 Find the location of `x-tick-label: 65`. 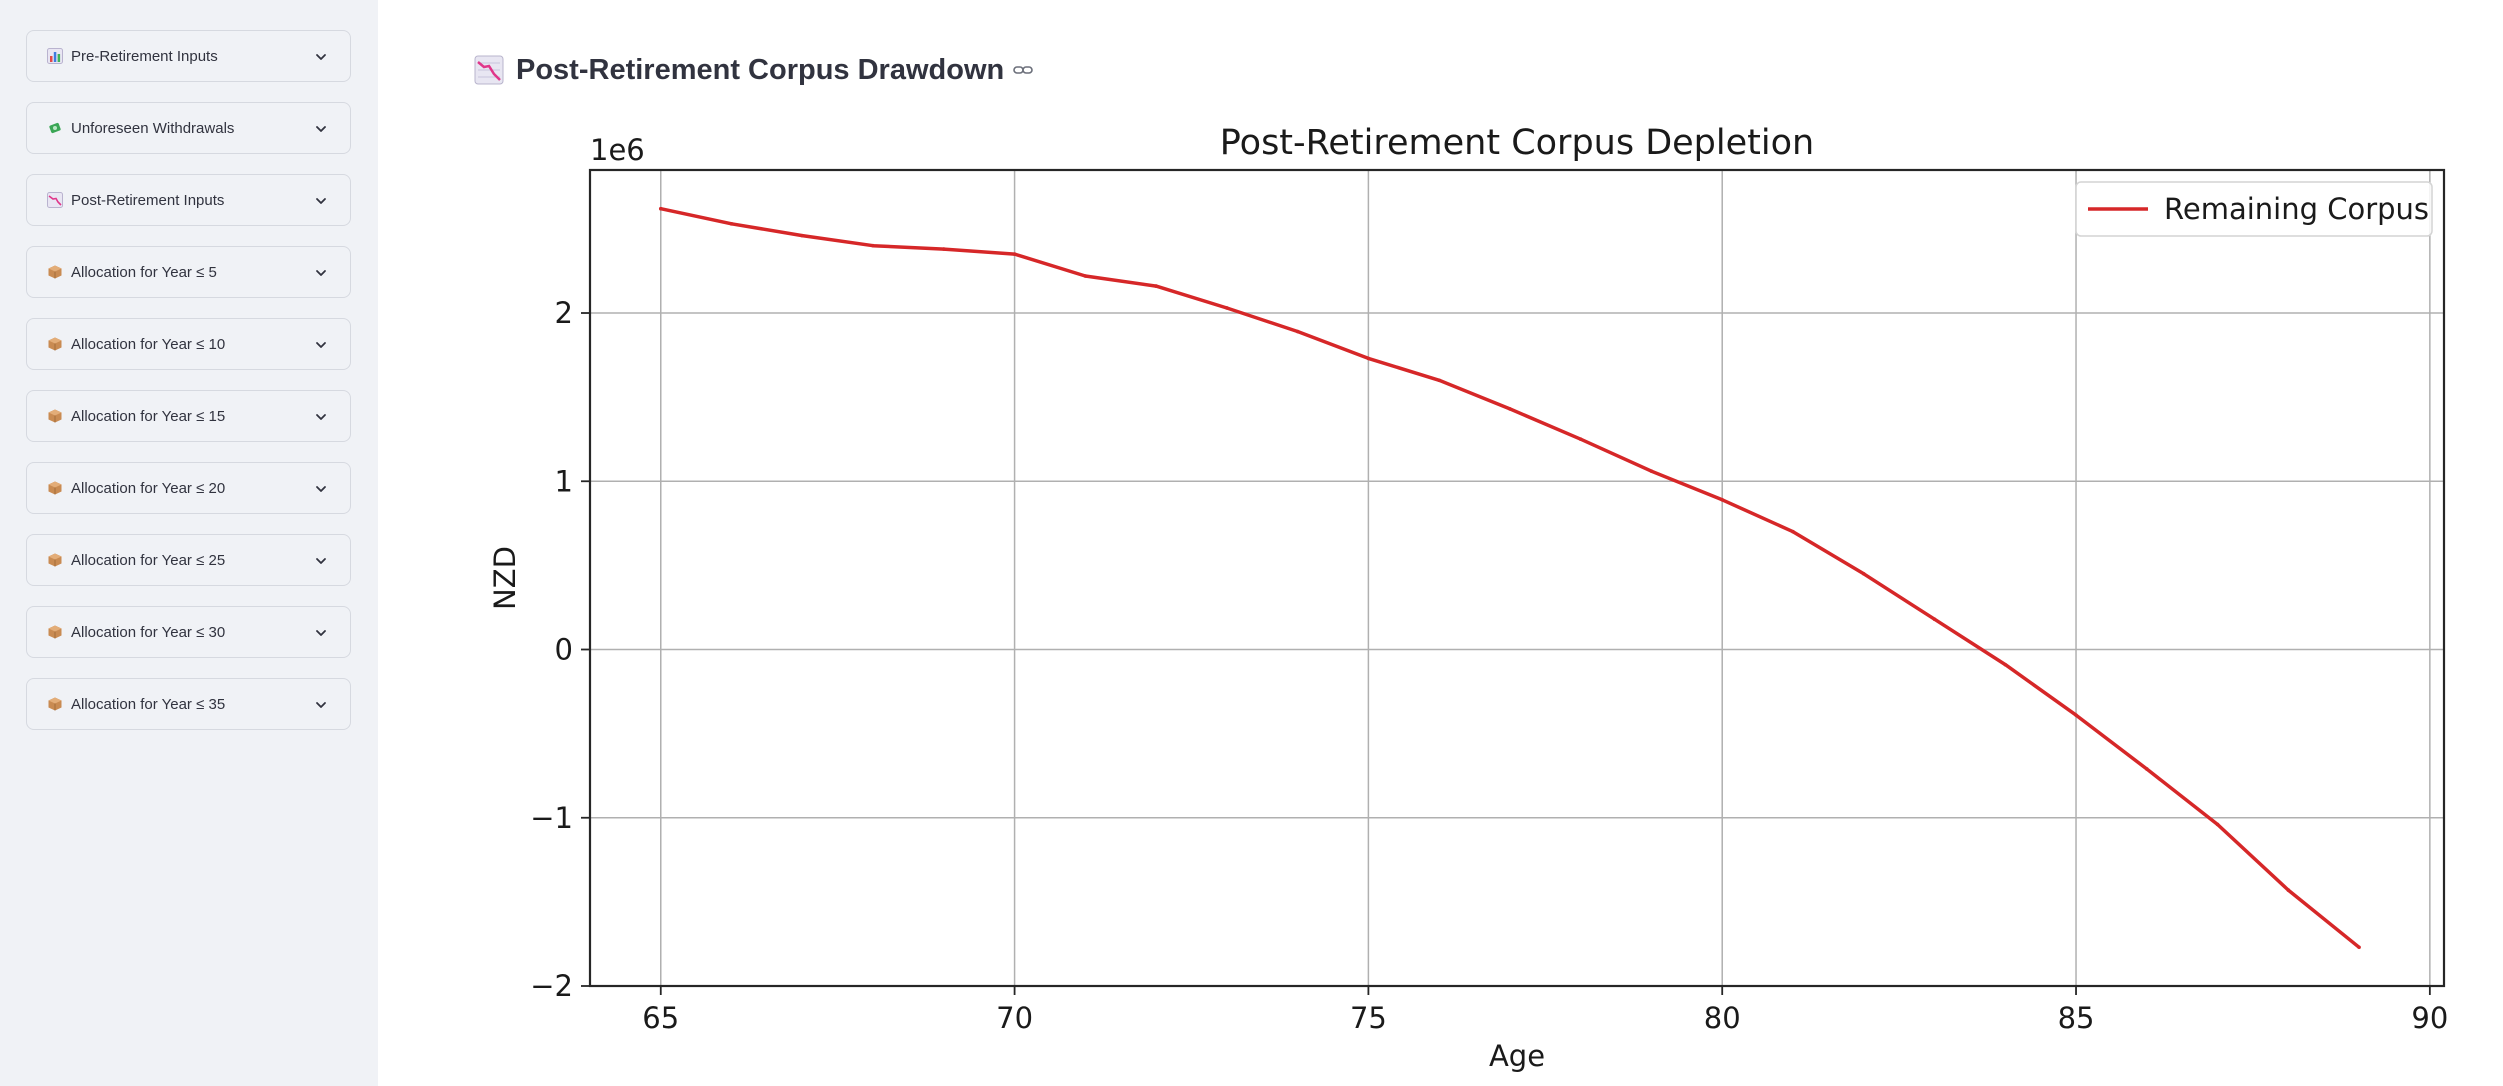

x-tick-label: 65 is located at coordinates (660, 1018).